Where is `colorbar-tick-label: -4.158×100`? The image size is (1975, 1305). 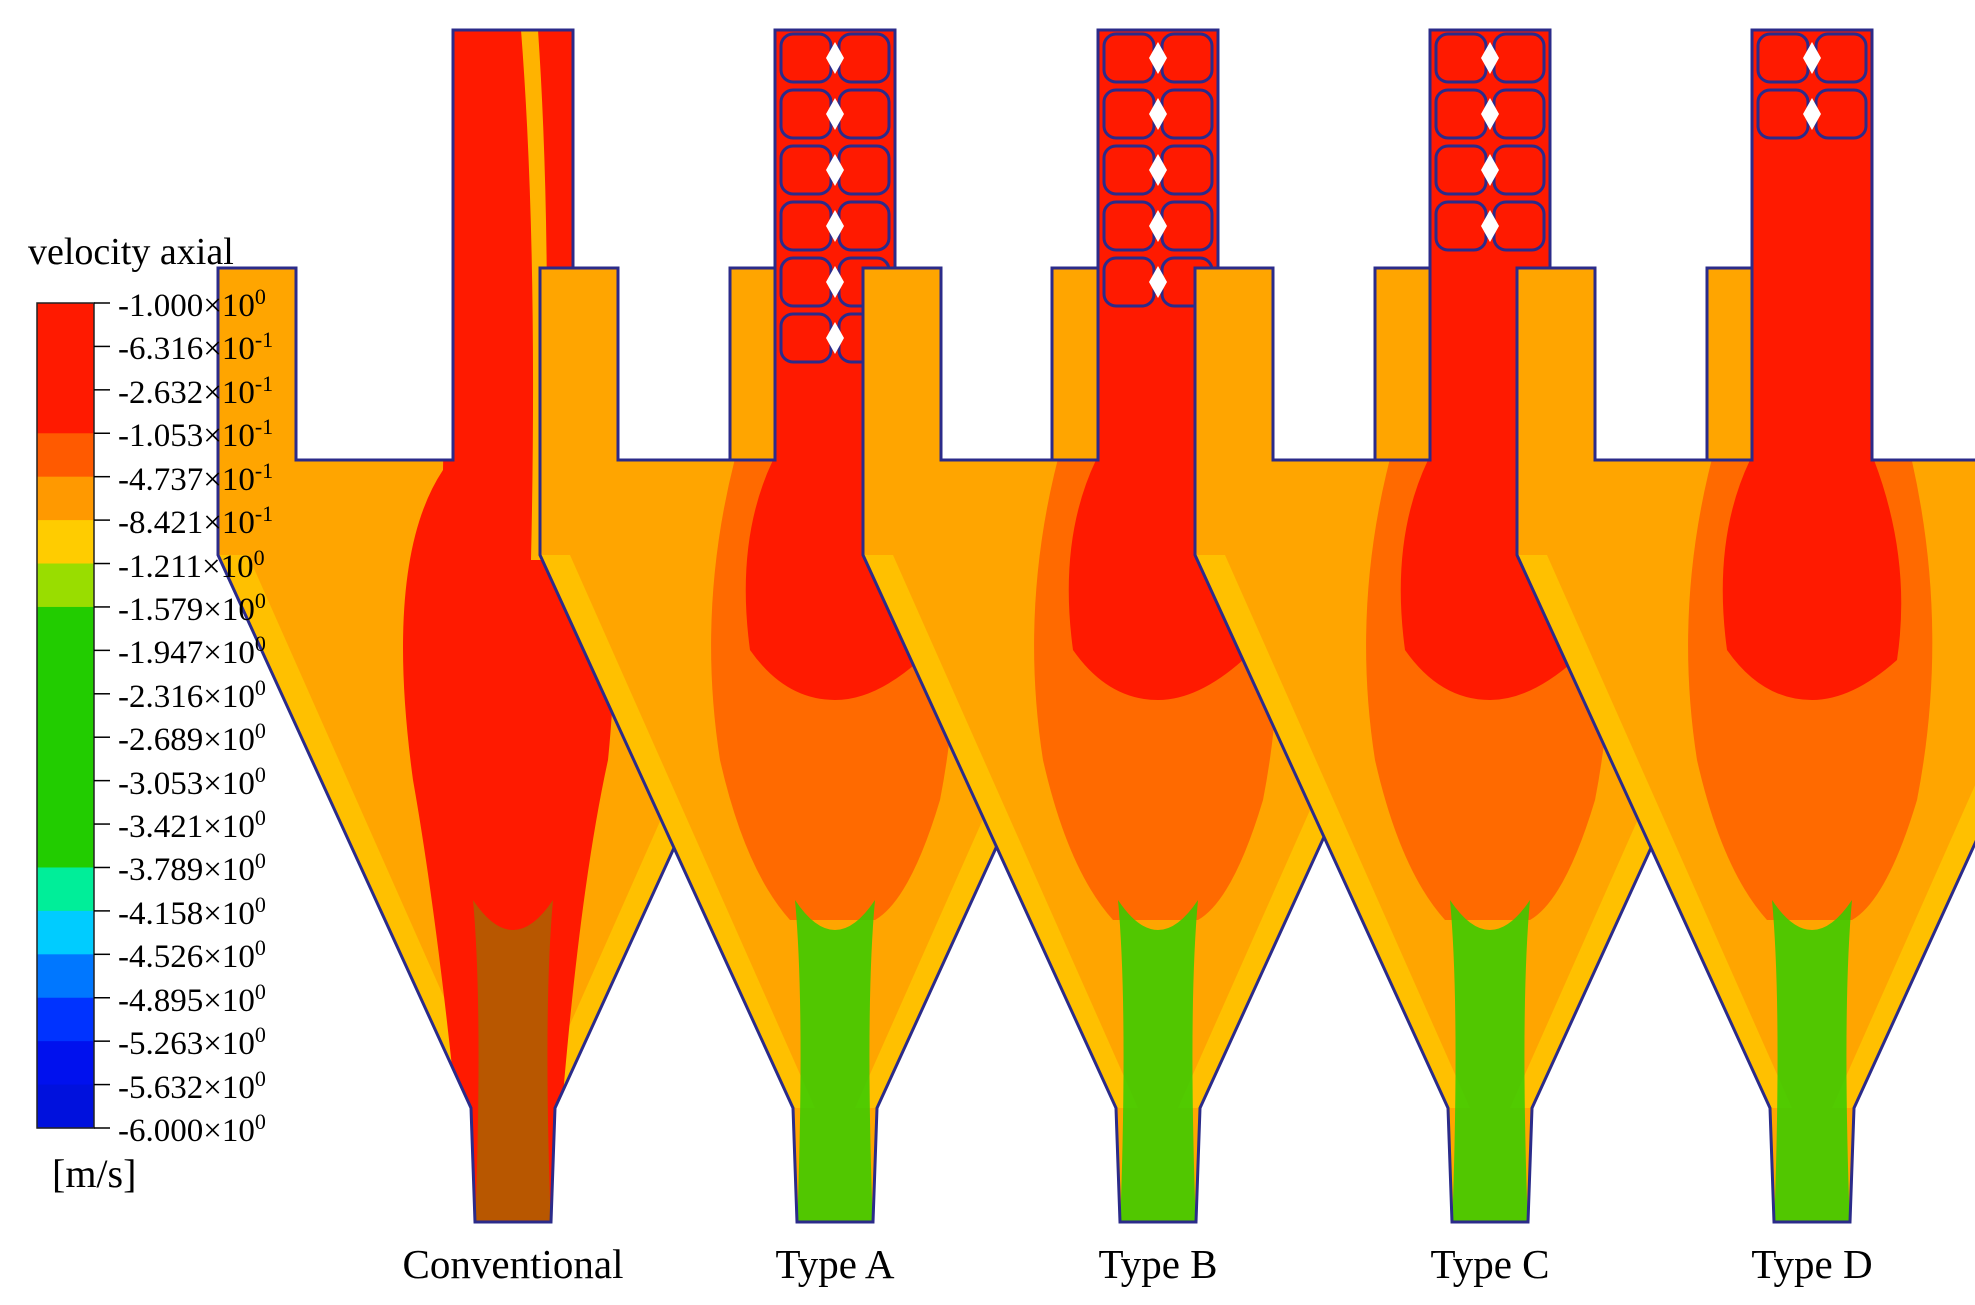 colorbar-tick-label: -4.158×100 is located at coordinates (192, 911).